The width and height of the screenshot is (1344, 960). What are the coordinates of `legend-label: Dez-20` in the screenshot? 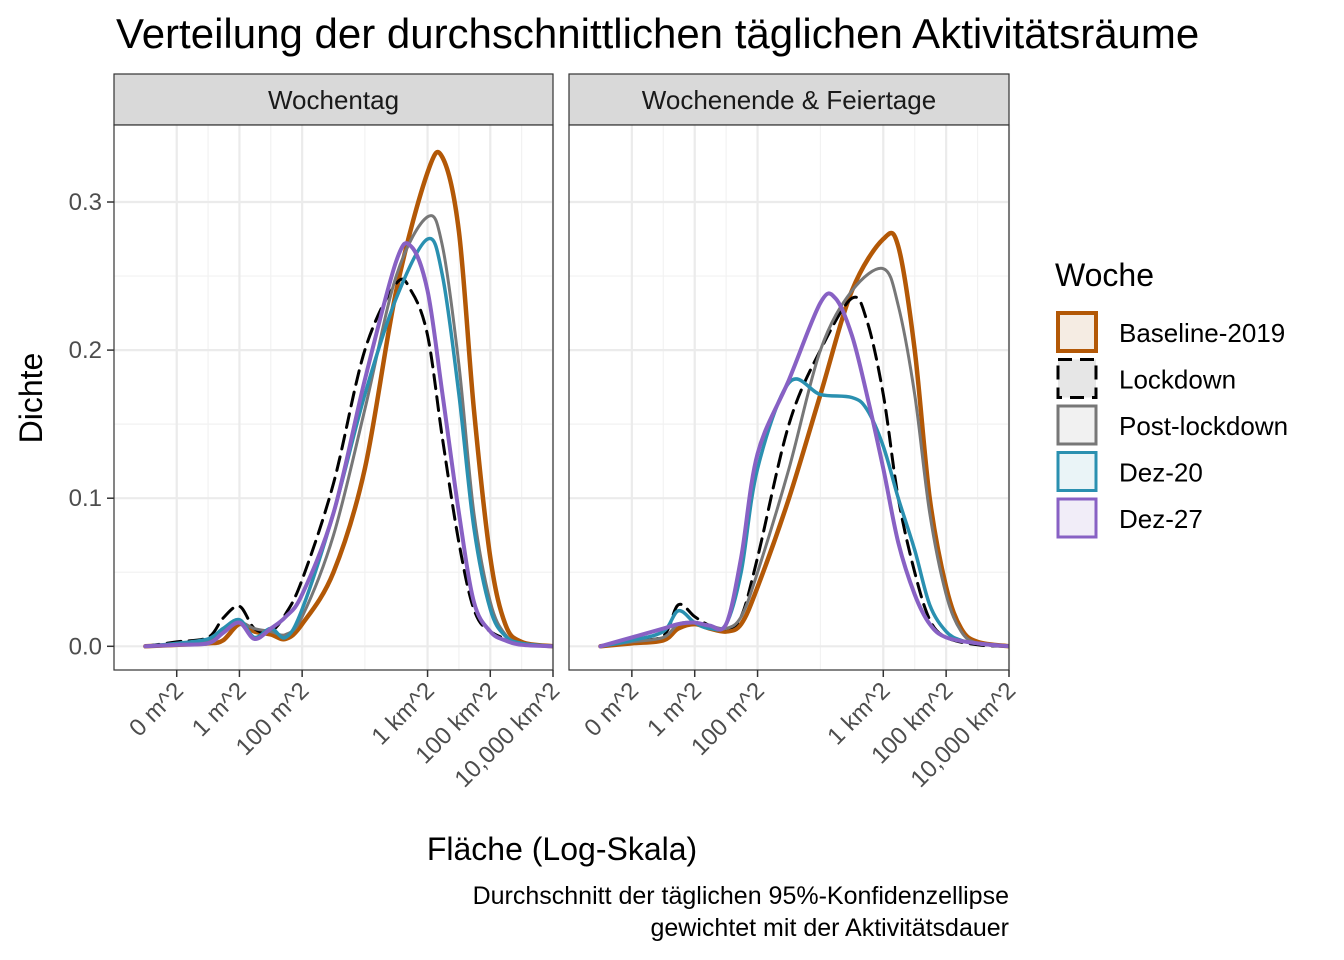 It's located at (1161, 473).